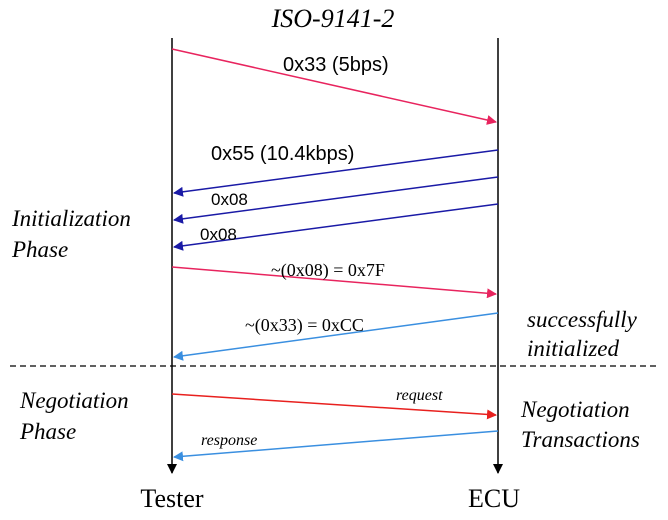 This screenshot has height=520, width=668. I want to click on initialization-phase-line1: Initialization, so click(71, 218).